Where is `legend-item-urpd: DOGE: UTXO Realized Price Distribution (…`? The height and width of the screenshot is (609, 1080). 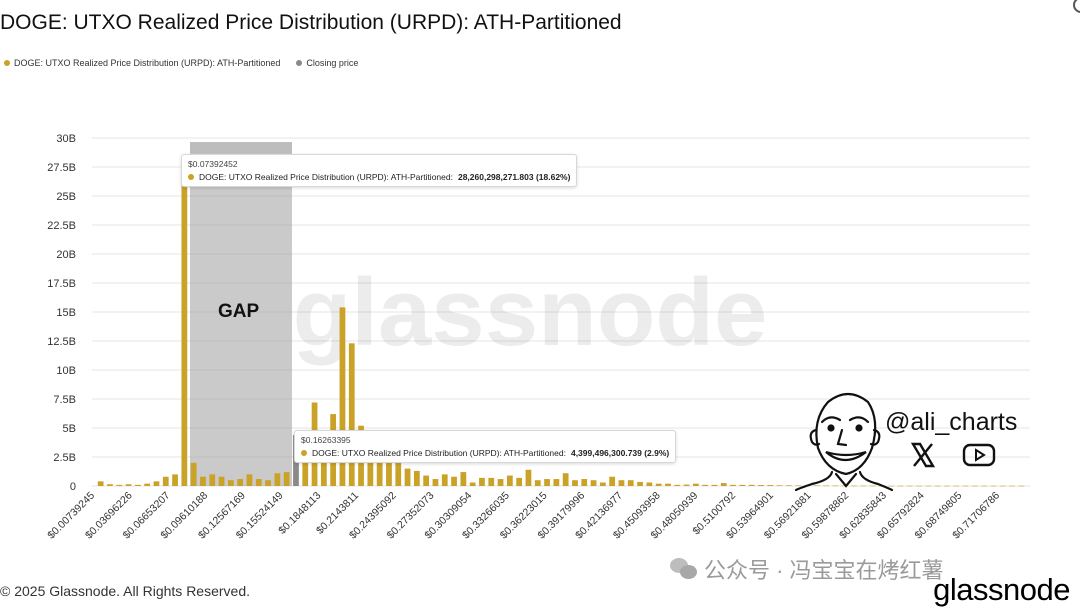
legend-item-urpd: DOGE: UTXO Realized Price Distribution (… is located at coordinates (142, 63).